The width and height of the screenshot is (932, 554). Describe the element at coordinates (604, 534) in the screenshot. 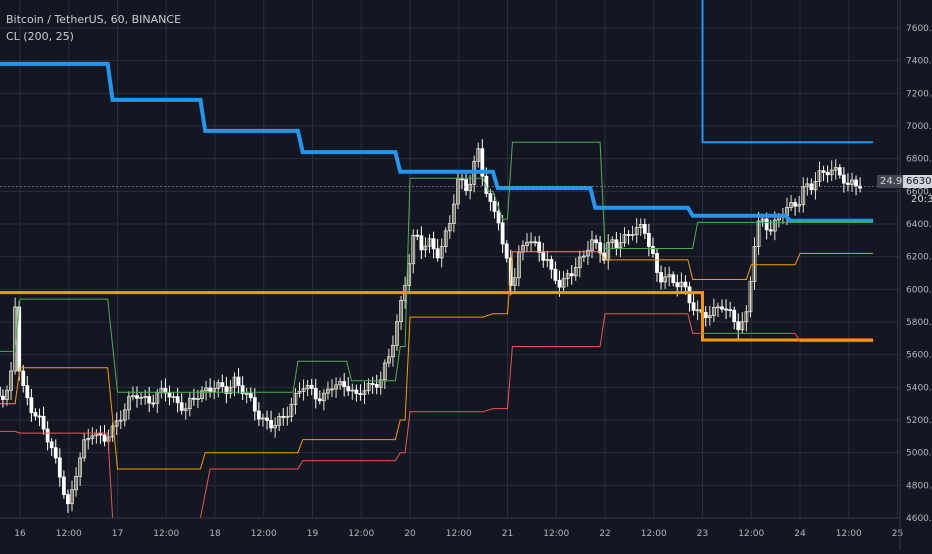

I see `x-tick-label: 22` at that location.